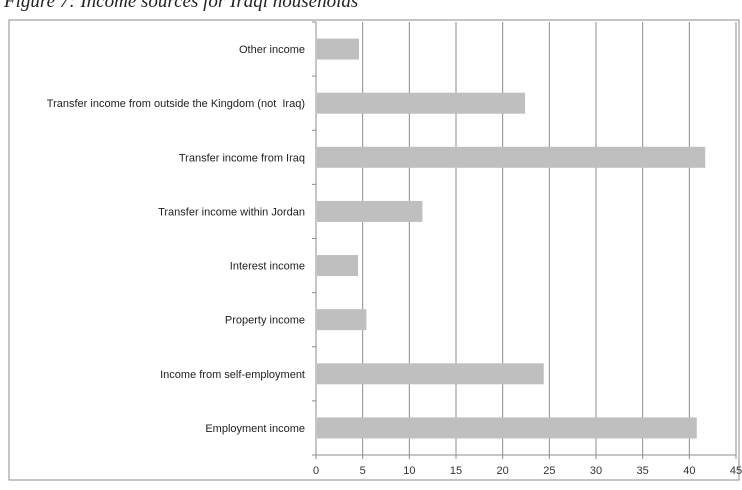 The width and height of the screenshot is (742, 490). What do you see at coordinates (363, 471) in the screenshot?
I see `x-tick-label: 5` at bounding box center [363, 471].